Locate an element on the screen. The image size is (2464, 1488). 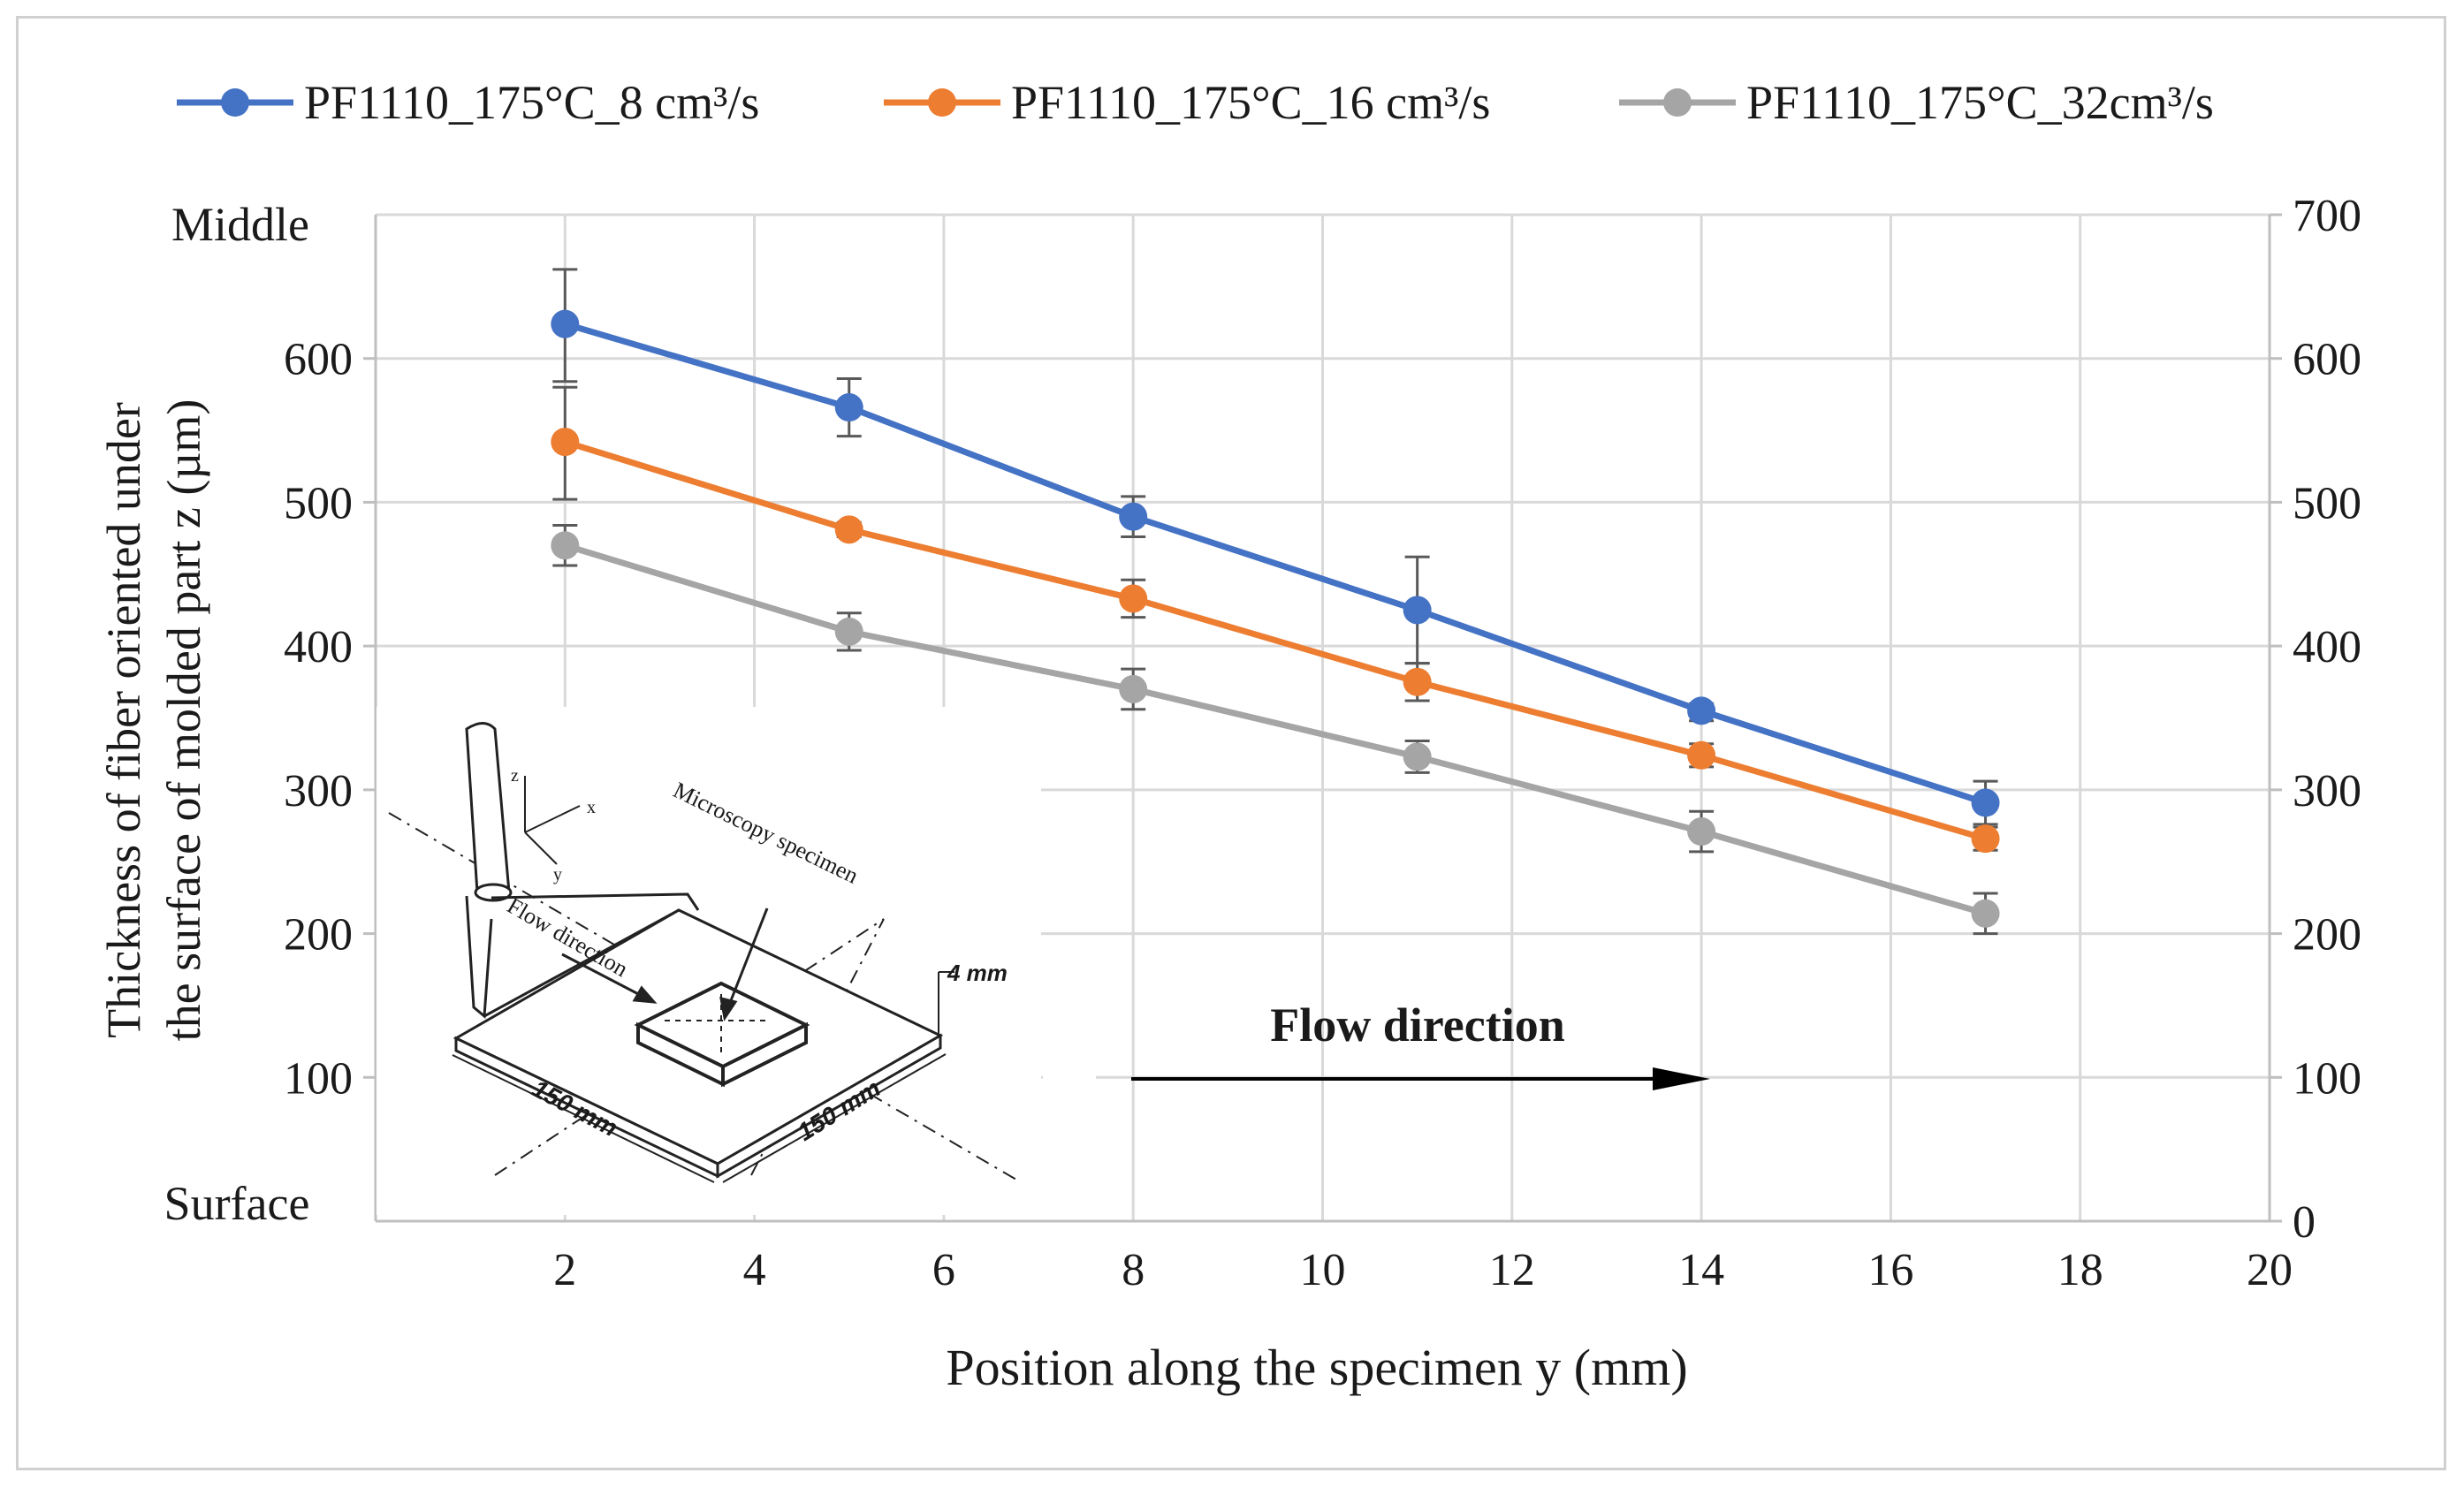
legend-item-32cm3s: PF1110_175°C_32cm³/s is located at coordinates (1916, 102).